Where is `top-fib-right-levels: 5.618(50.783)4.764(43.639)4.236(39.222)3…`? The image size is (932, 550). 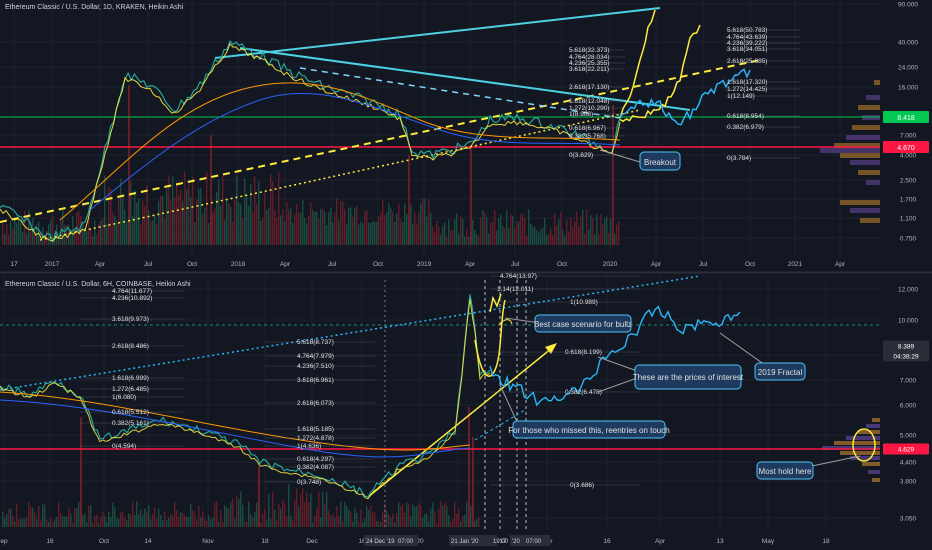
top-fib-right-levels: 5.618(50.783)4.764(43.639)4.236(39.222)3… is located at coordinates (762, 94).